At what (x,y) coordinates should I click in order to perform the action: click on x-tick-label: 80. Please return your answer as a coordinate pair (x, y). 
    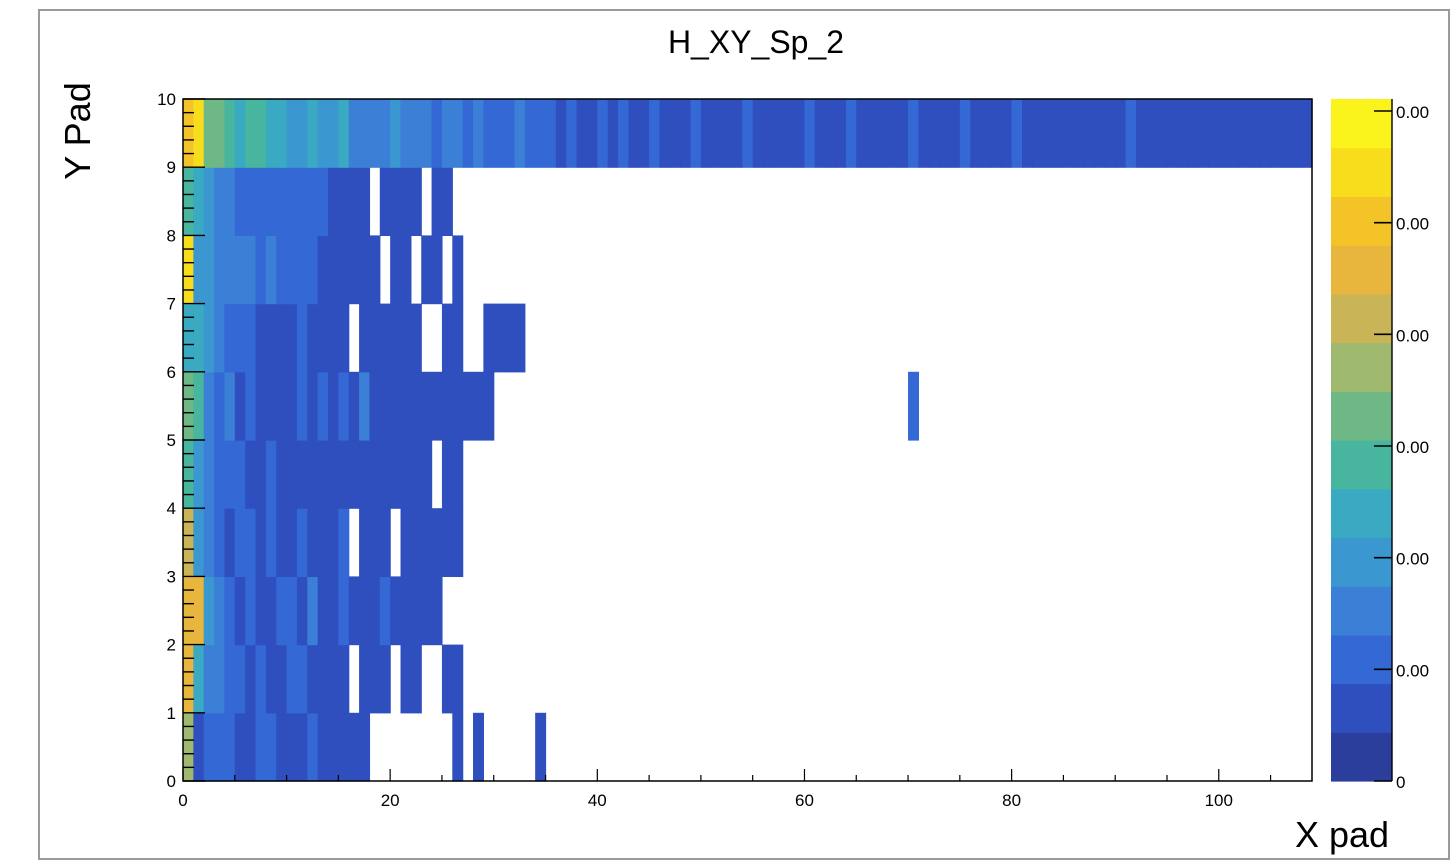
    Looking at the image, I should click on (1011, 800).